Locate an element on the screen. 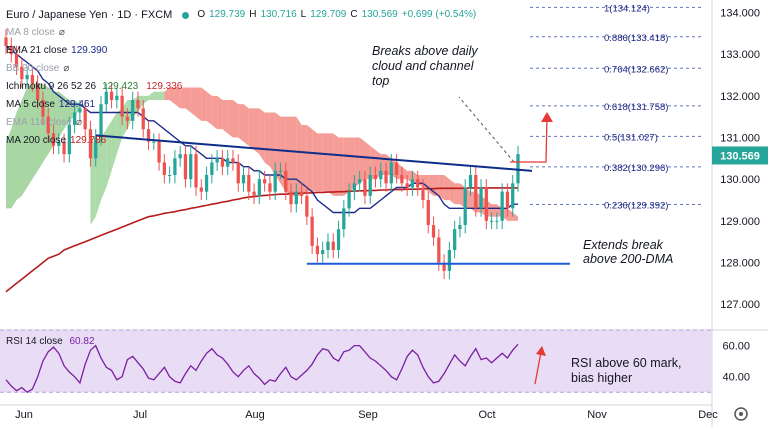 Image resolution: width=768 pixels, height=427 pixels. rsi-tick-label: 60.00 is located at coordinates (736, 347).